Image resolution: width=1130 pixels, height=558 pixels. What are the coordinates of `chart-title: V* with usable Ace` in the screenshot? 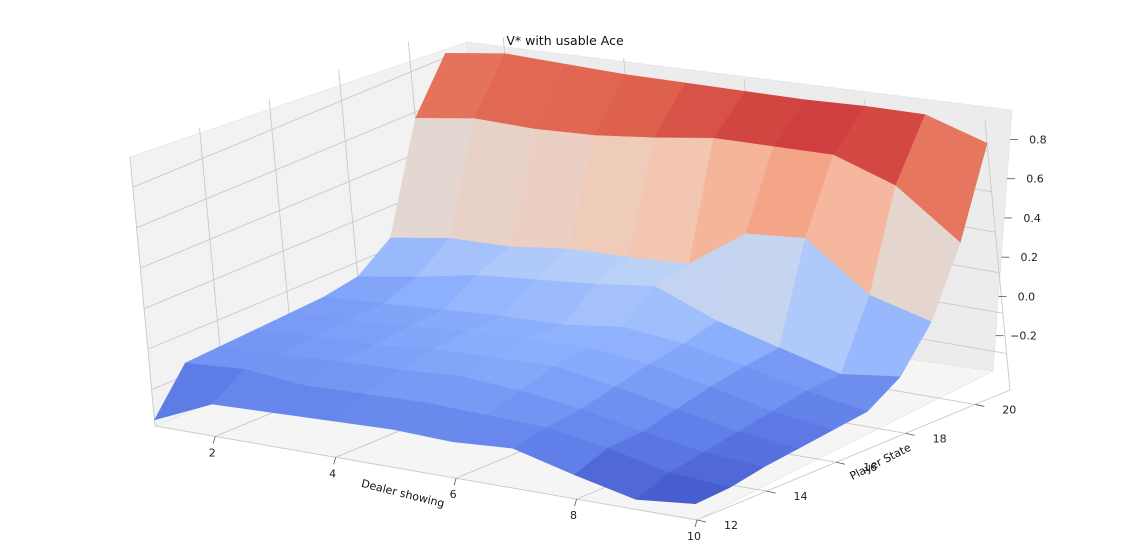 It's located at (565, 40).